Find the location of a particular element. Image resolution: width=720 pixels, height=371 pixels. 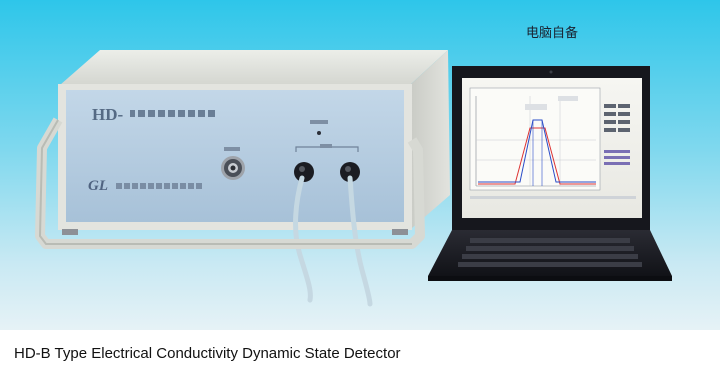

cable-left is located at coordinates (303, 239).